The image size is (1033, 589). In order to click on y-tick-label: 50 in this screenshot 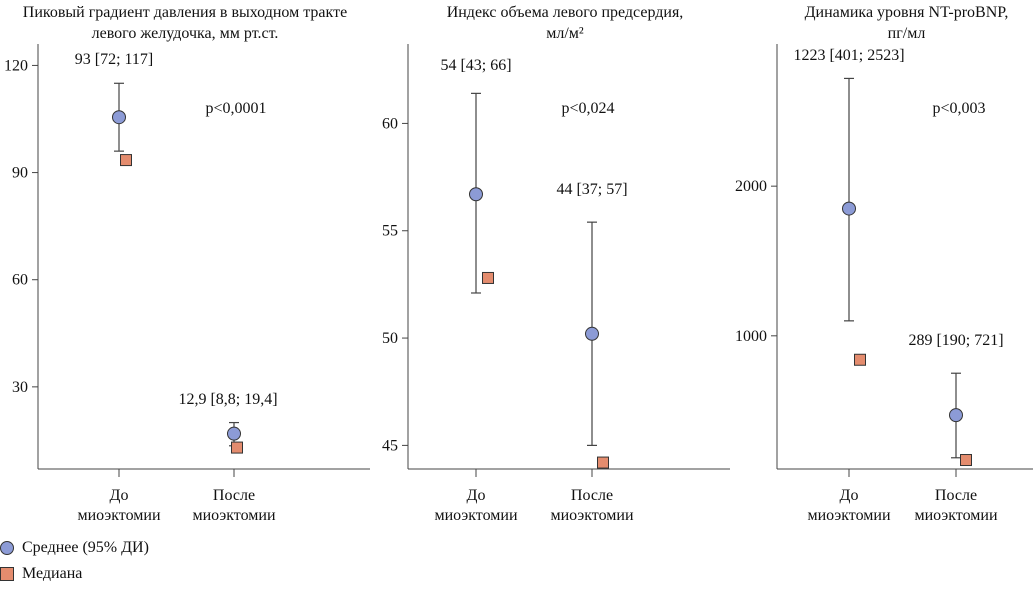, I will do `click(390, 338)`.